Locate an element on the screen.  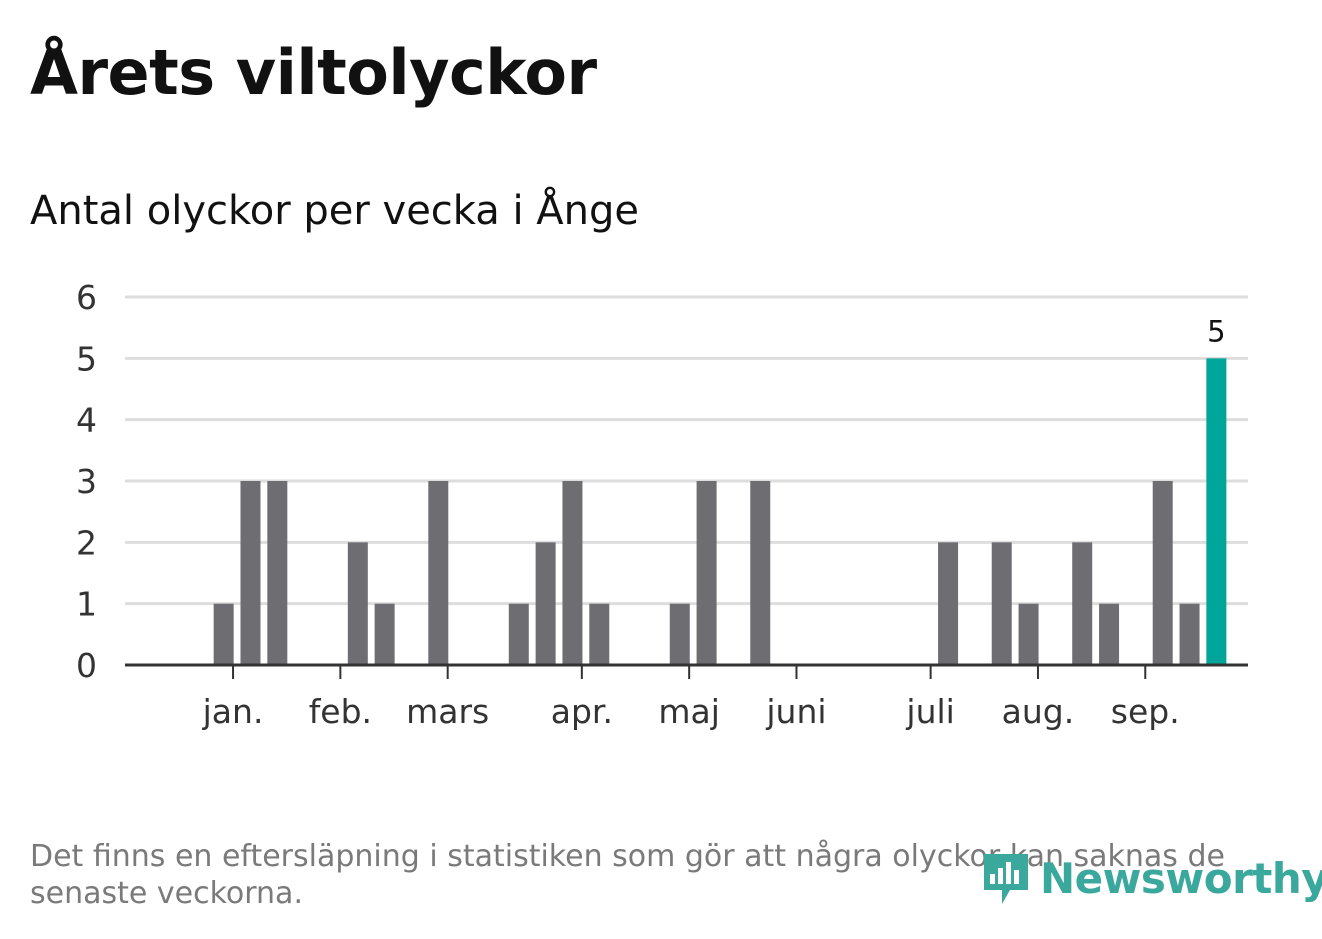
x-tick-label: juni is located at coordinates (795, 711).